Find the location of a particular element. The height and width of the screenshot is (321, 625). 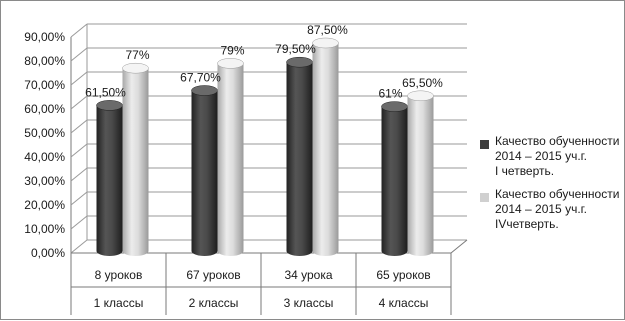

legend-label-line-3: I четверть. is located at coordinates (525, 171).